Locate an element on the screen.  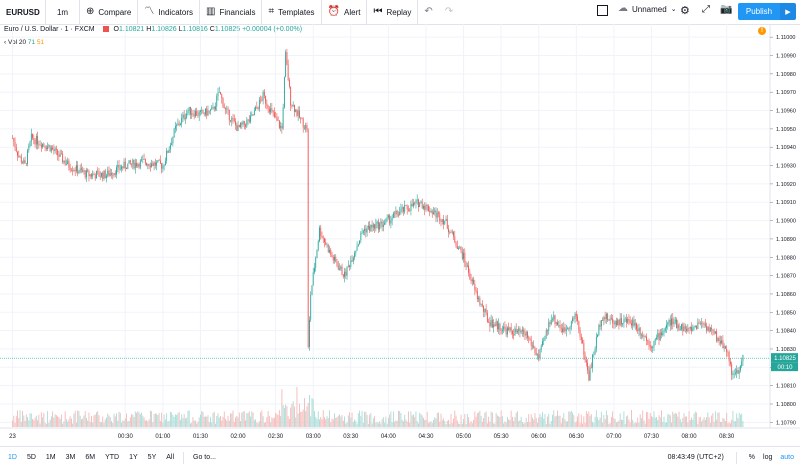
publish-play-button: ▶ is located at coordinates (788, 11).